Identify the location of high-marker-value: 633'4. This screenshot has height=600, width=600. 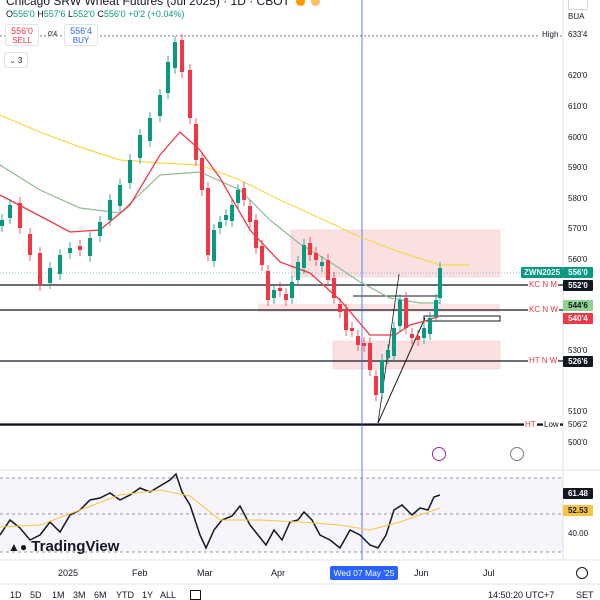
(578, 34).